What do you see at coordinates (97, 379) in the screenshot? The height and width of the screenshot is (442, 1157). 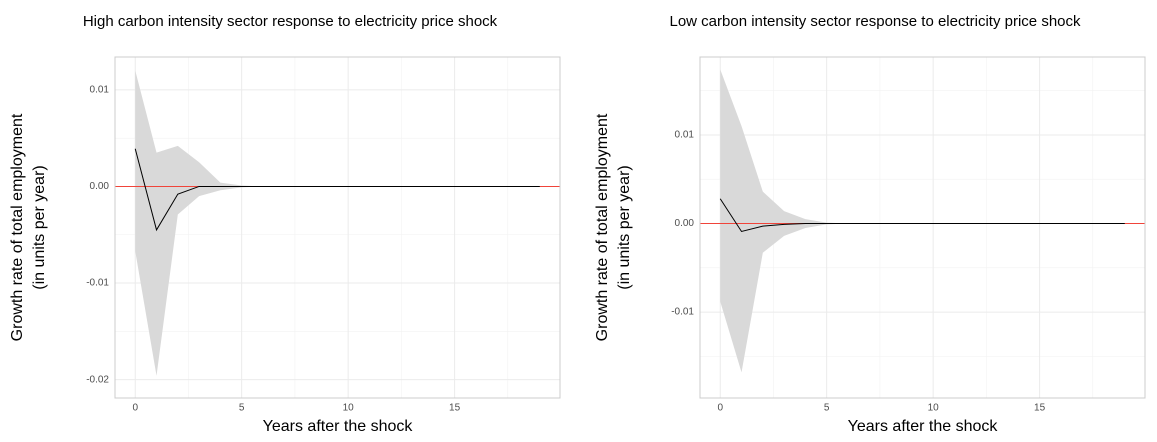 I see `y-tick-label: -0.02` at bounding box center [97, 379].